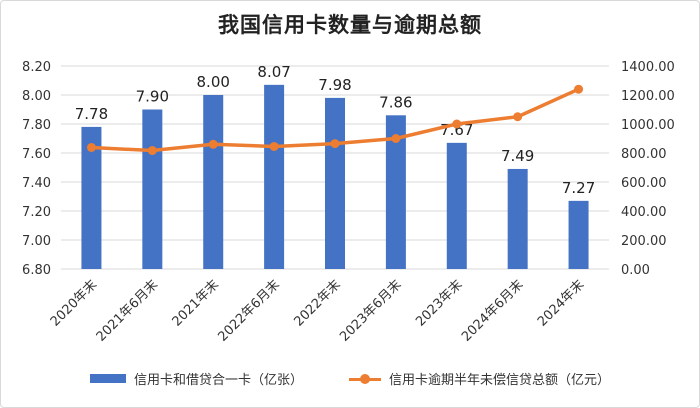 The height and width of the screenshot is (408, 700). I want to click on x-tick-label: 2021年6月末, so click(127, 310).